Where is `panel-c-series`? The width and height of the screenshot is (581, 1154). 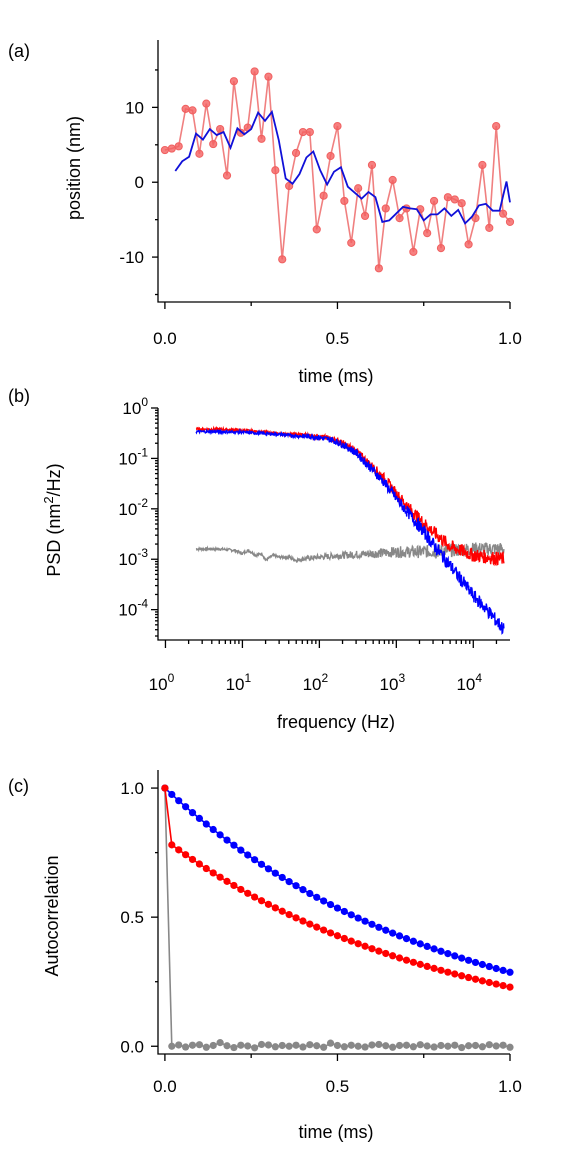
panel-c-series is located at coordinates (337, 918).